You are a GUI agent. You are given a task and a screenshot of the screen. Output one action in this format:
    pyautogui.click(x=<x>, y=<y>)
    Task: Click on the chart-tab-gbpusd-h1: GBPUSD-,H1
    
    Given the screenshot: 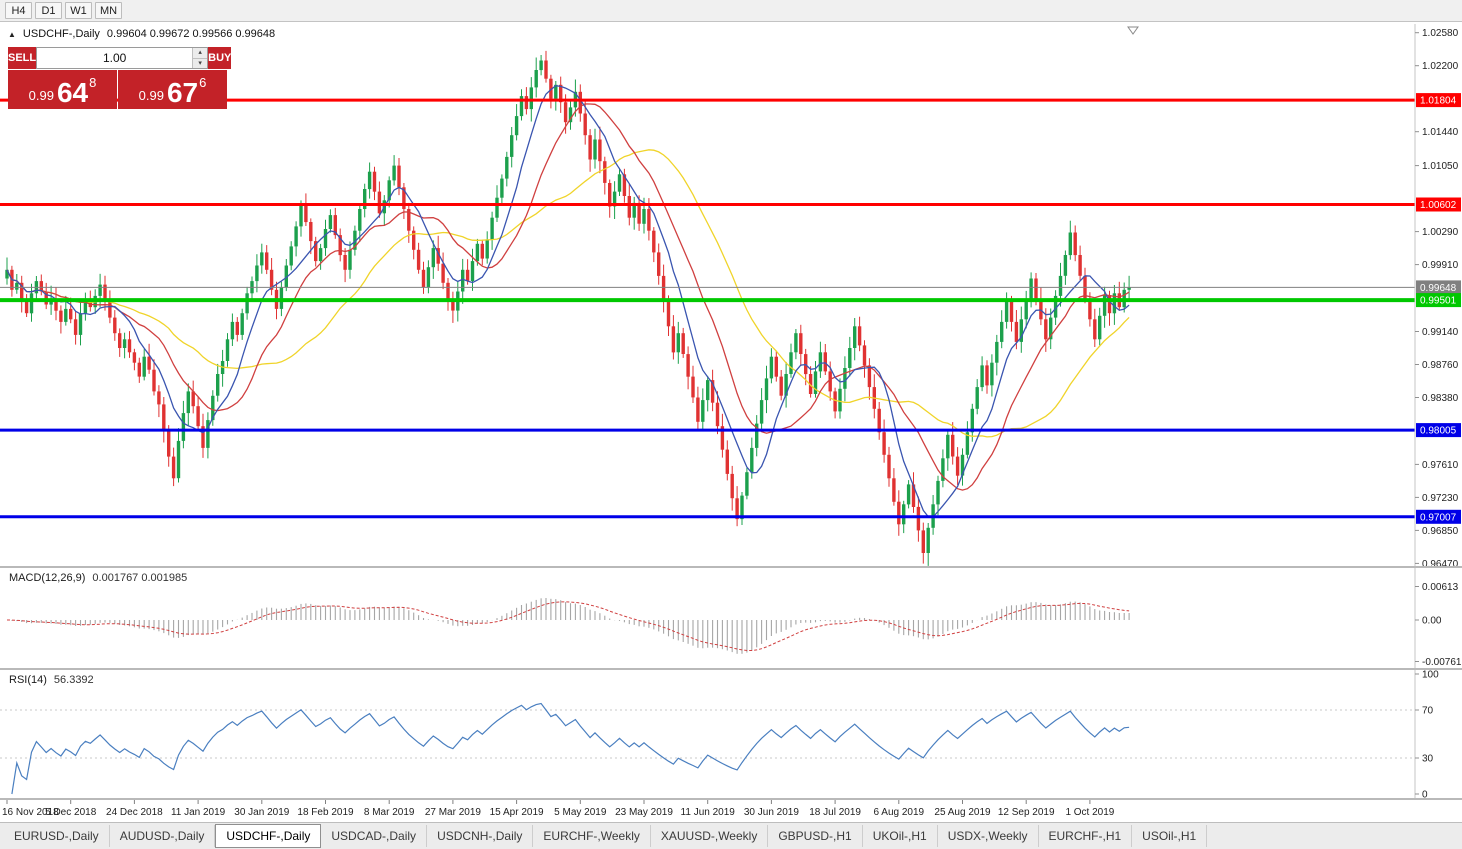 What is the action you would take?
    pyautogui.click(x=815, y=836)
    